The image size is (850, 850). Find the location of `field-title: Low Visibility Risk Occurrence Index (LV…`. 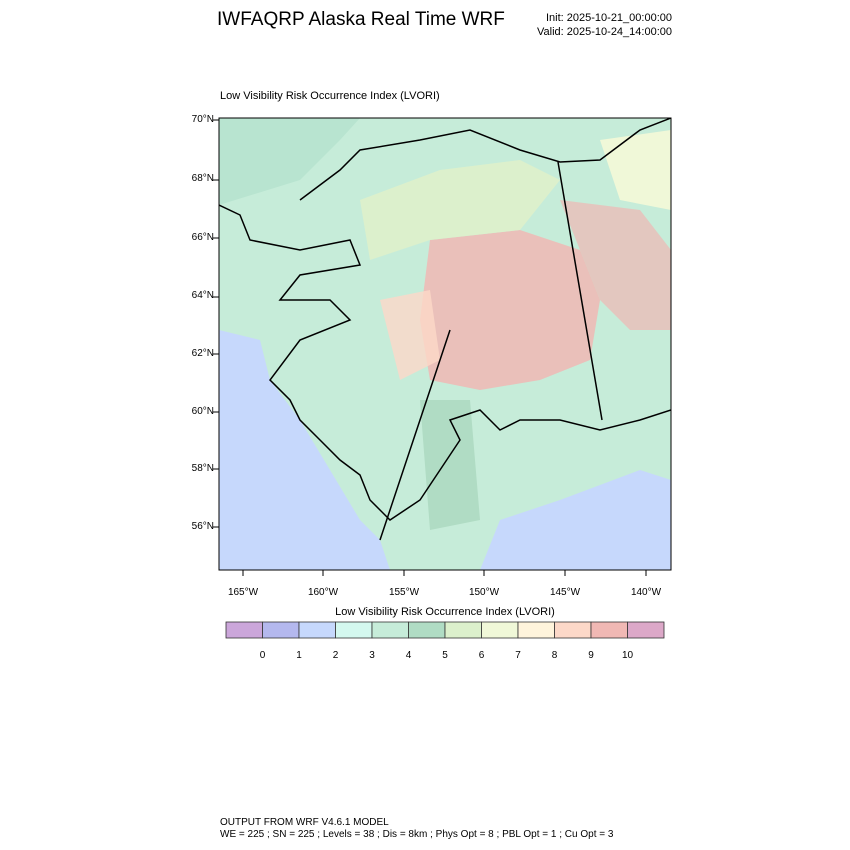

field-title: Low Visibility Risk Occurrence Index (LV… is located at coordinates (330, 96).